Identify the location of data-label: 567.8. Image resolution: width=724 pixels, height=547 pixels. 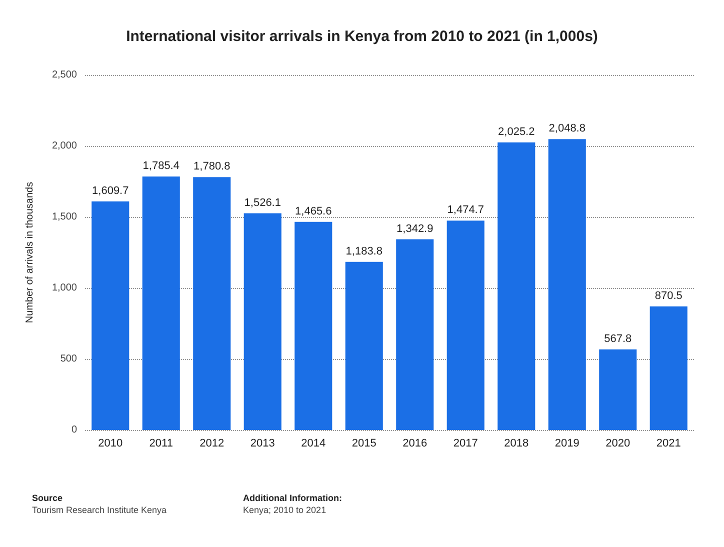
(618, 338).